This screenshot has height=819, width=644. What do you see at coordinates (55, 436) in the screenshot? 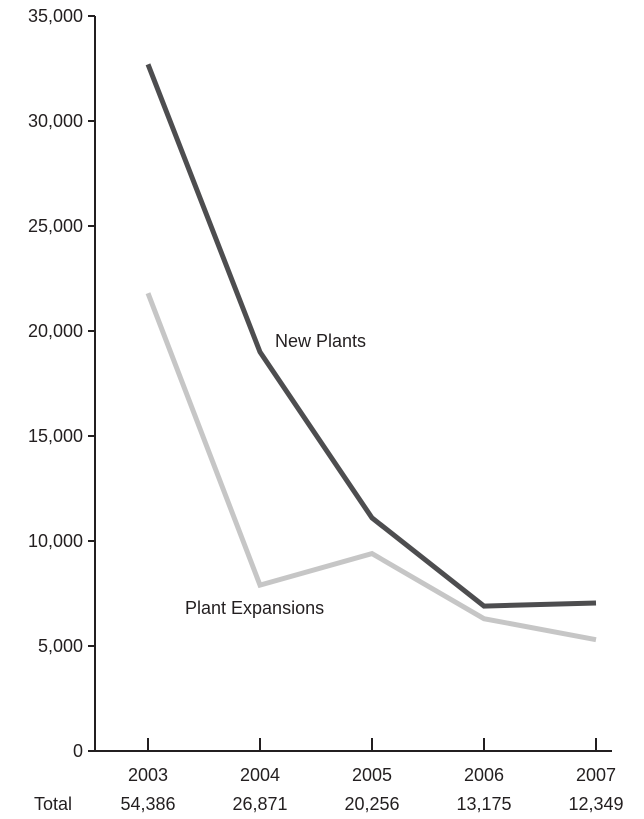
I see `y-tick-label: 15,000` at bounding box center [55, 436].